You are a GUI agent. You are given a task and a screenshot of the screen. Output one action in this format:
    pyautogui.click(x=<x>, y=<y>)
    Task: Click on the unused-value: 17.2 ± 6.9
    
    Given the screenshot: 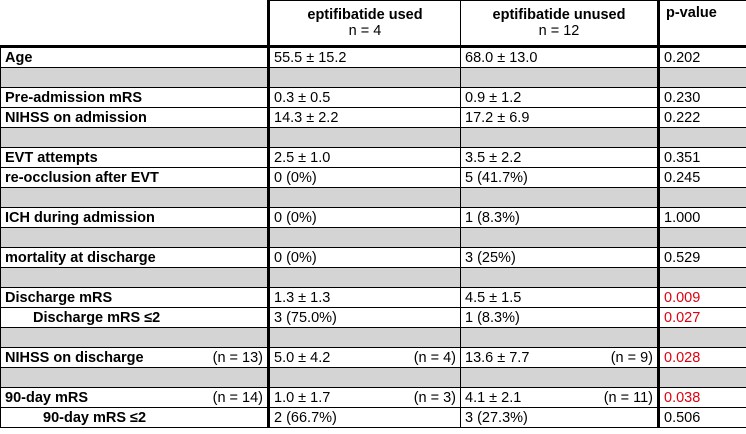 What is the action you would take?
    pyautogui.click(x=497, y=117)
    